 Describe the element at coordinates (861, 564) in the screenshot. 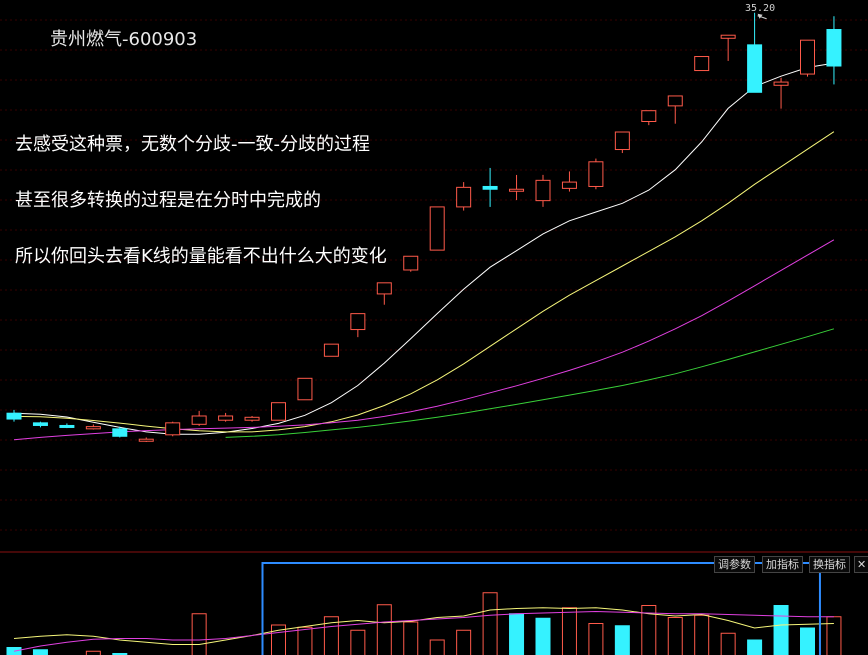

I see `close-icon: ✕` at that location.